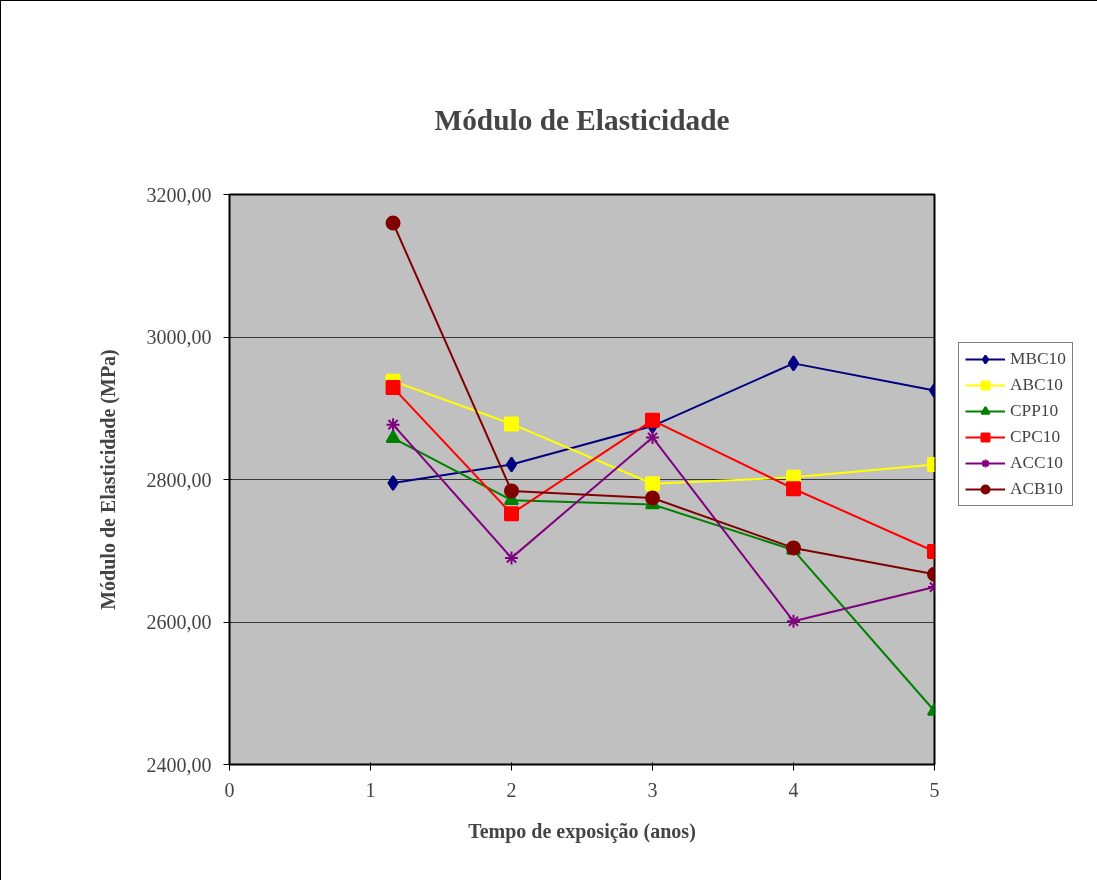 The width and height of the screenshot is (1097, 880). Describe the element at coordinates (179, 194) in the screenshot. I see `y-tick-label: 3200,00` at that location.